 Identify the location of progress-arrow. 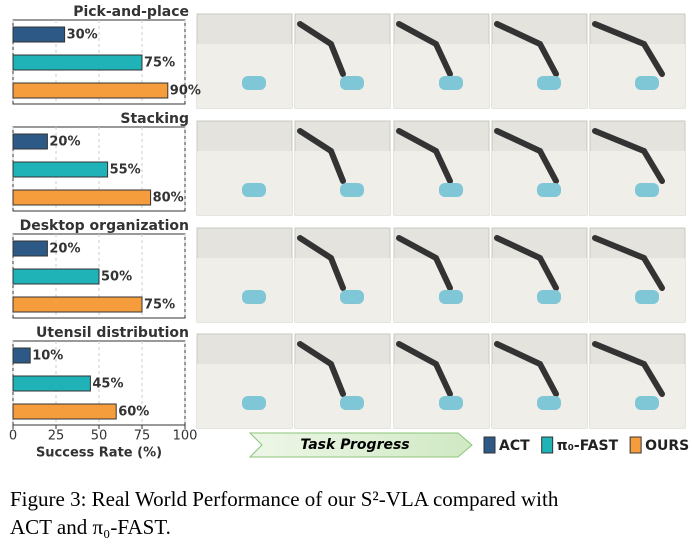
(360, 445).